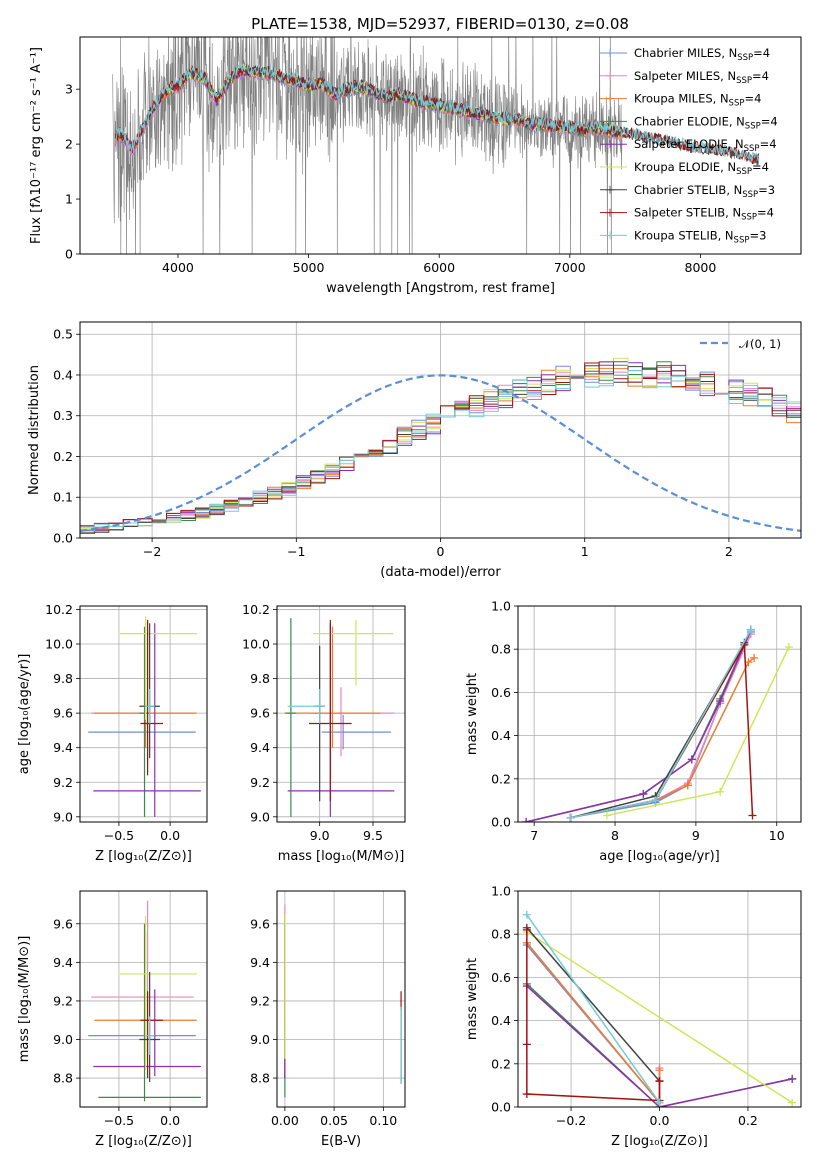 The height and width of the screenshot is (1170, 819). What do you see at coordinates (256, 609) in the screenshot?
I see `y-tick-label: 10.2` at bounding box center [256, 609].